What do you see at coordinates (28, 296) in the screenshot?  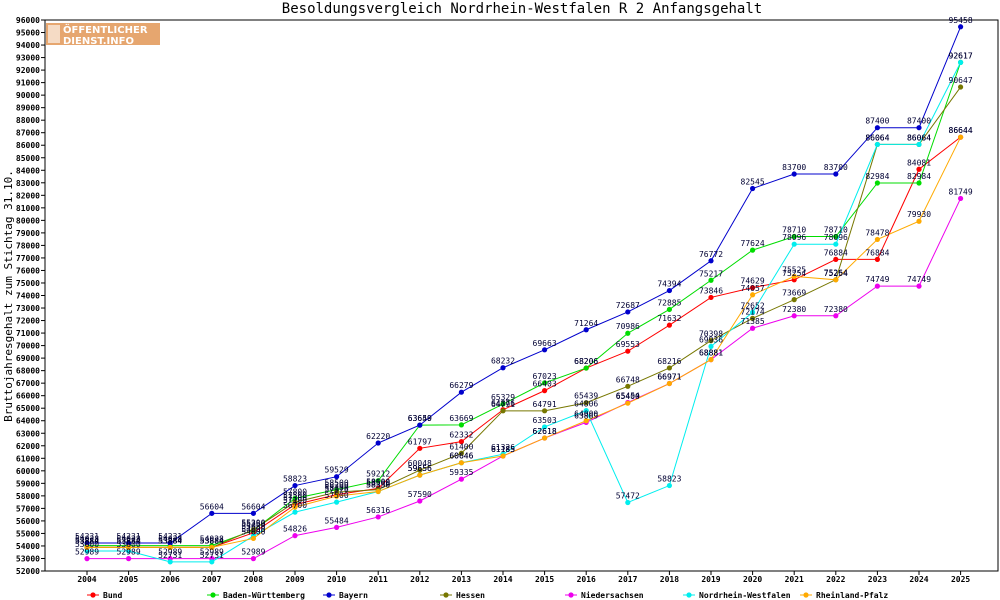 I see `y-tick-label: 74000` at bounding box center [28, 296].